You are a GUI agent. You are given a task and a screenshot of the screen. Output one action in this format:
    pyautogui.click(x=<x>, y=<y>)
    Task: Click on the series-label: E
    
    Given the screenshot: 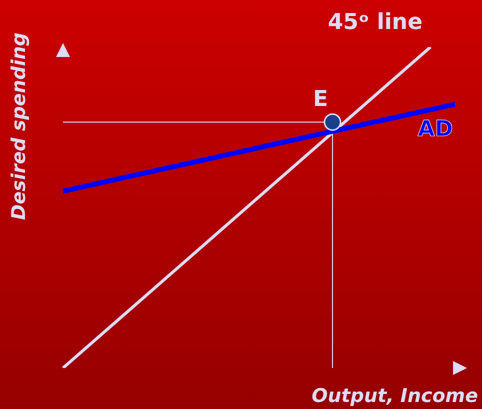 What is the action you would take?
    pyautogui.click(x=320, y=99)
    